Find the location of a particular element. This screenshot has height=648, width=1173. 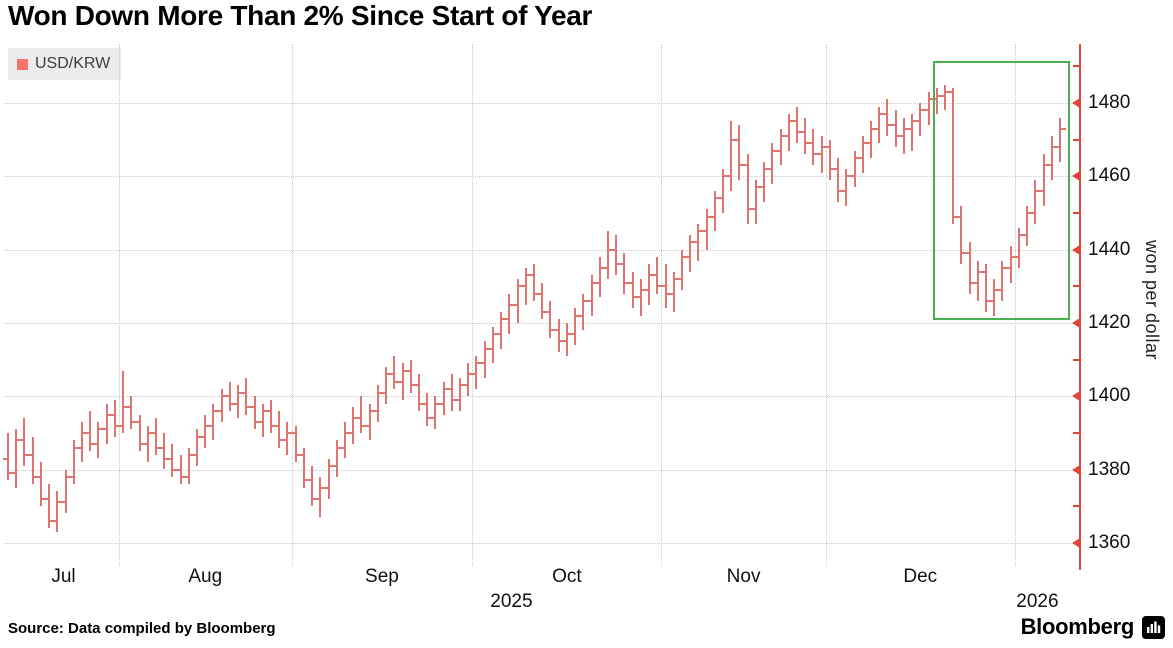

y-tick-label-1420: 1420 is located at coordinates (1109, 322).